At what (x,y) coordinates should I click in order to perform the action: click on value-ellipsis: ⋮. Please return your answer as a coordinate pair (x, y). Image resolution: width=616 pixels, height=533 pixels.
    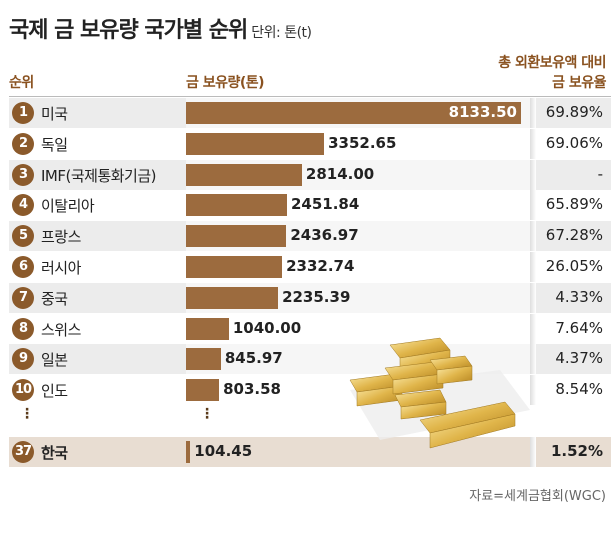
    Looking at the image, I should click on (207, 414).